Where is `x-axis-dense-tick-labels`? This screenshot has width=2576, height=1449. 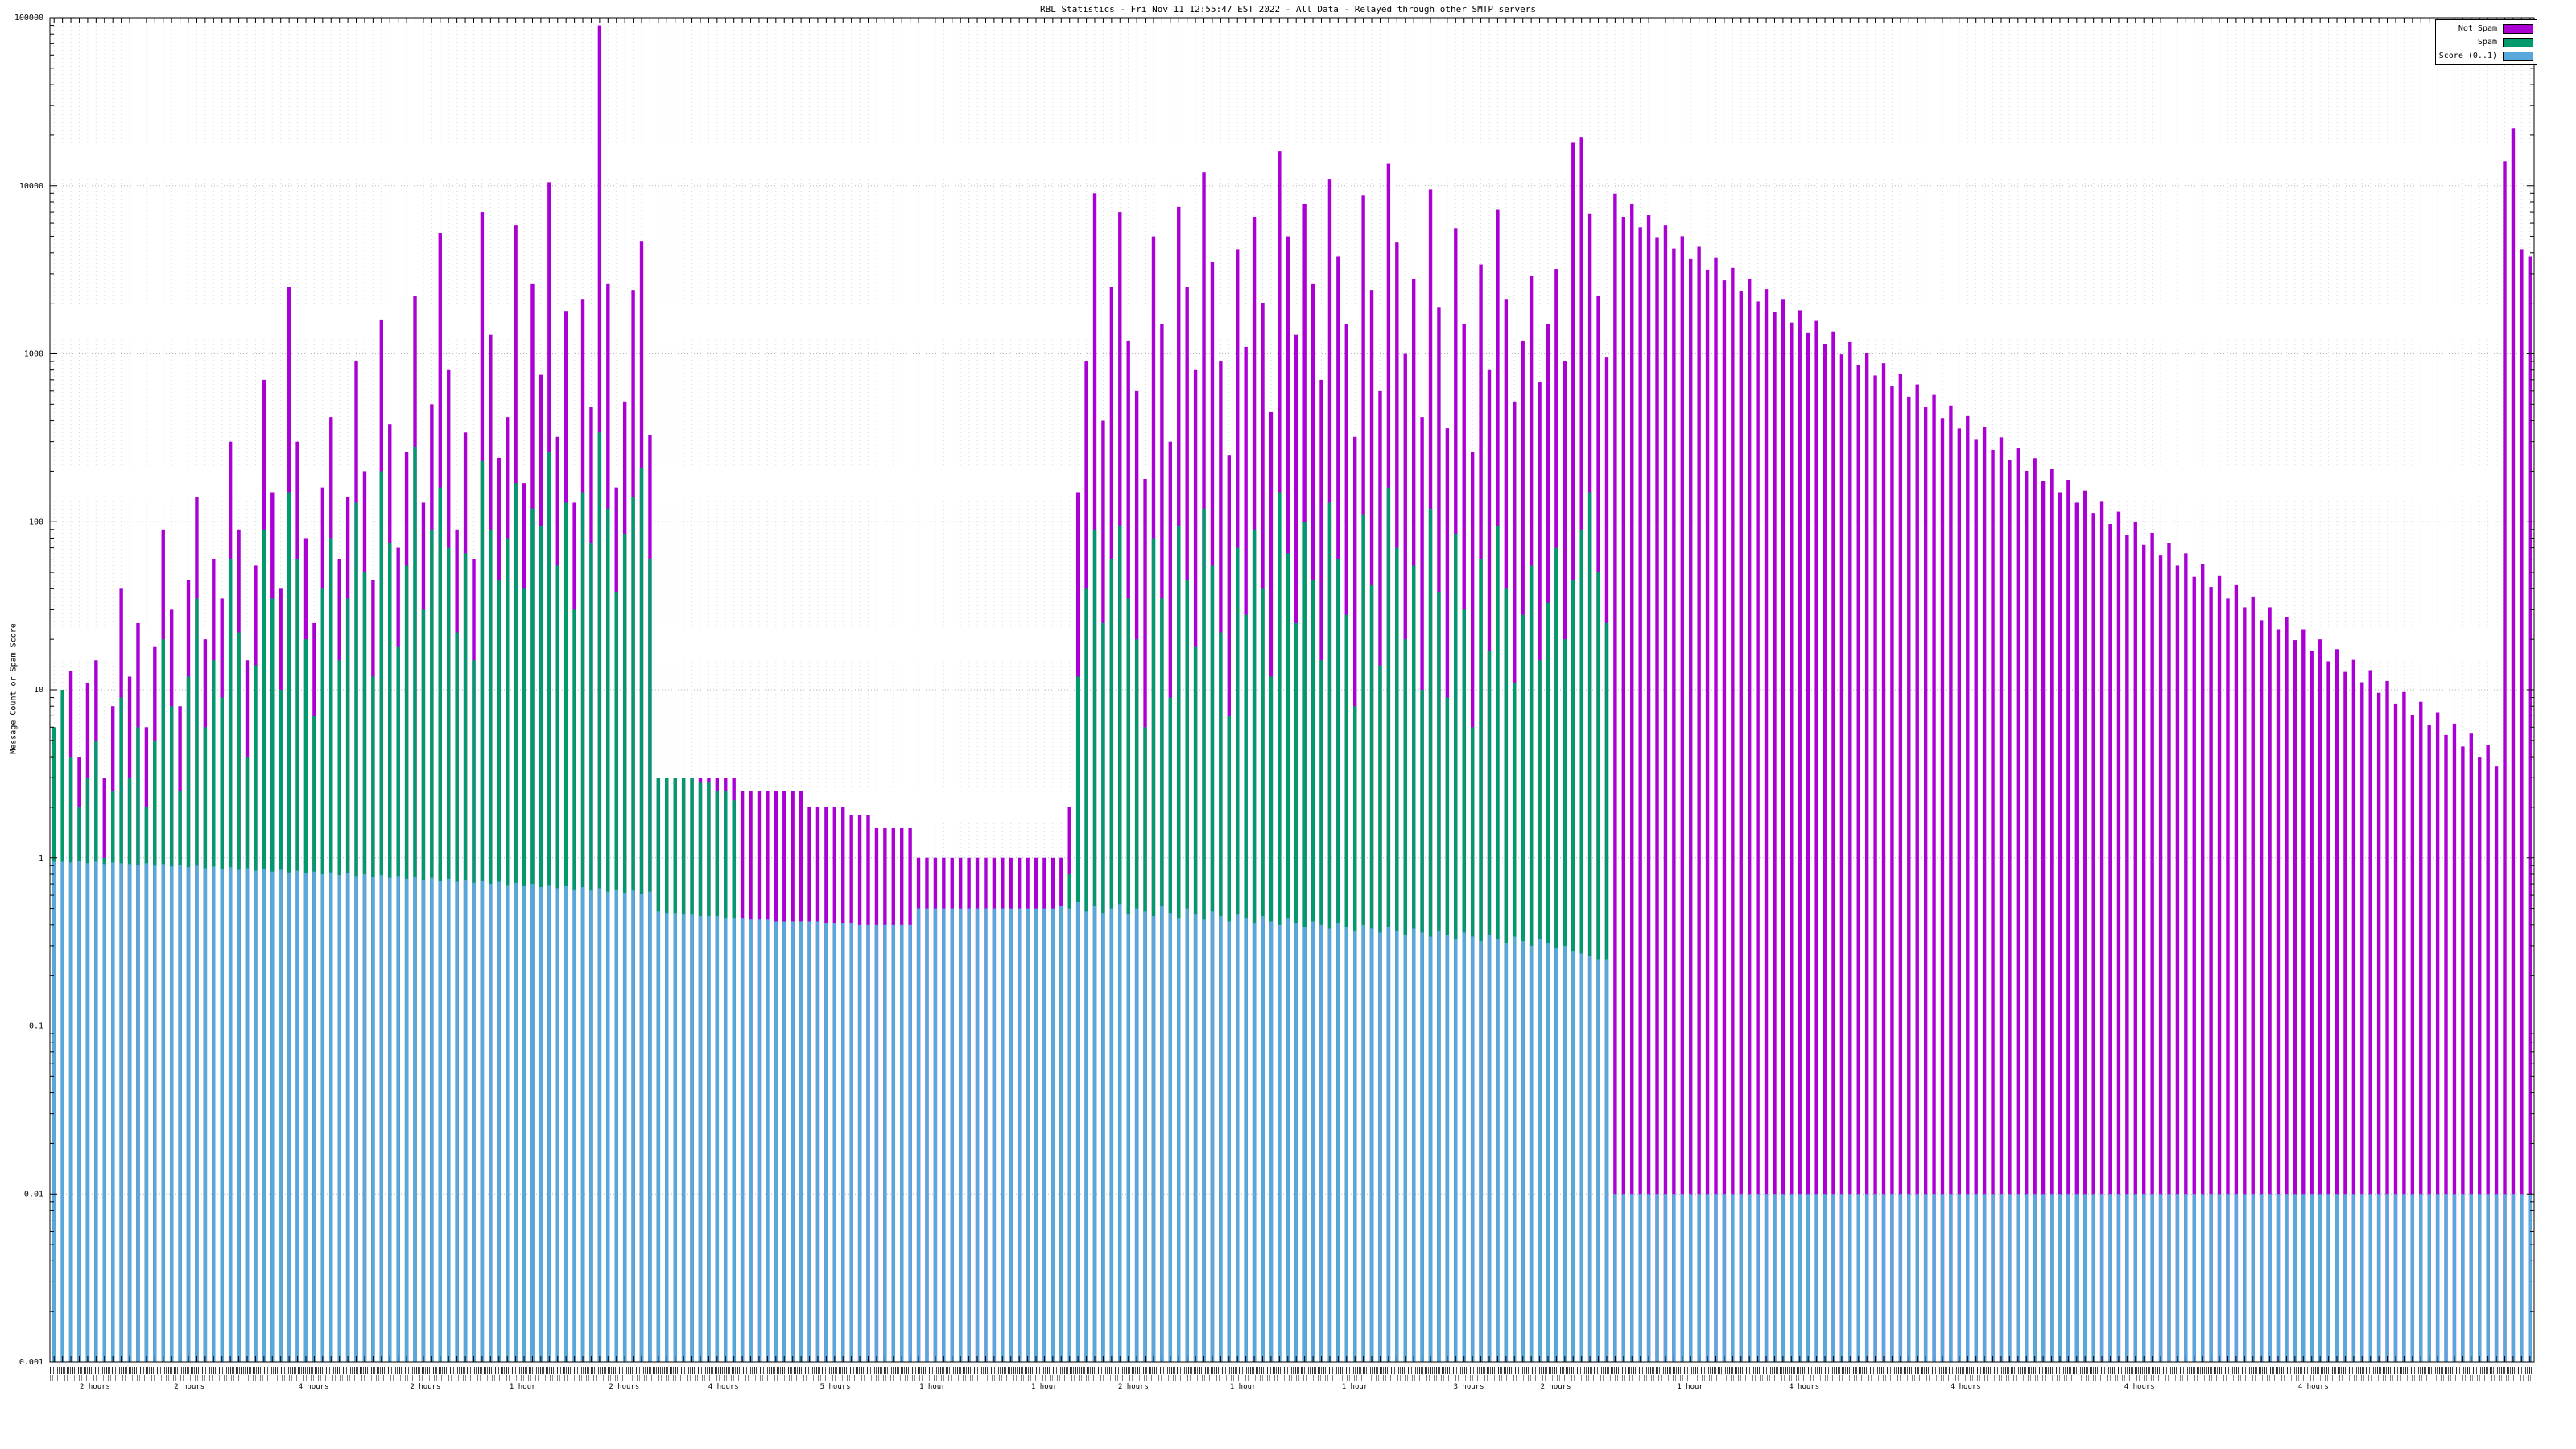
x-axis-dense-tick-labels is located at coordinates (1292, 1370).